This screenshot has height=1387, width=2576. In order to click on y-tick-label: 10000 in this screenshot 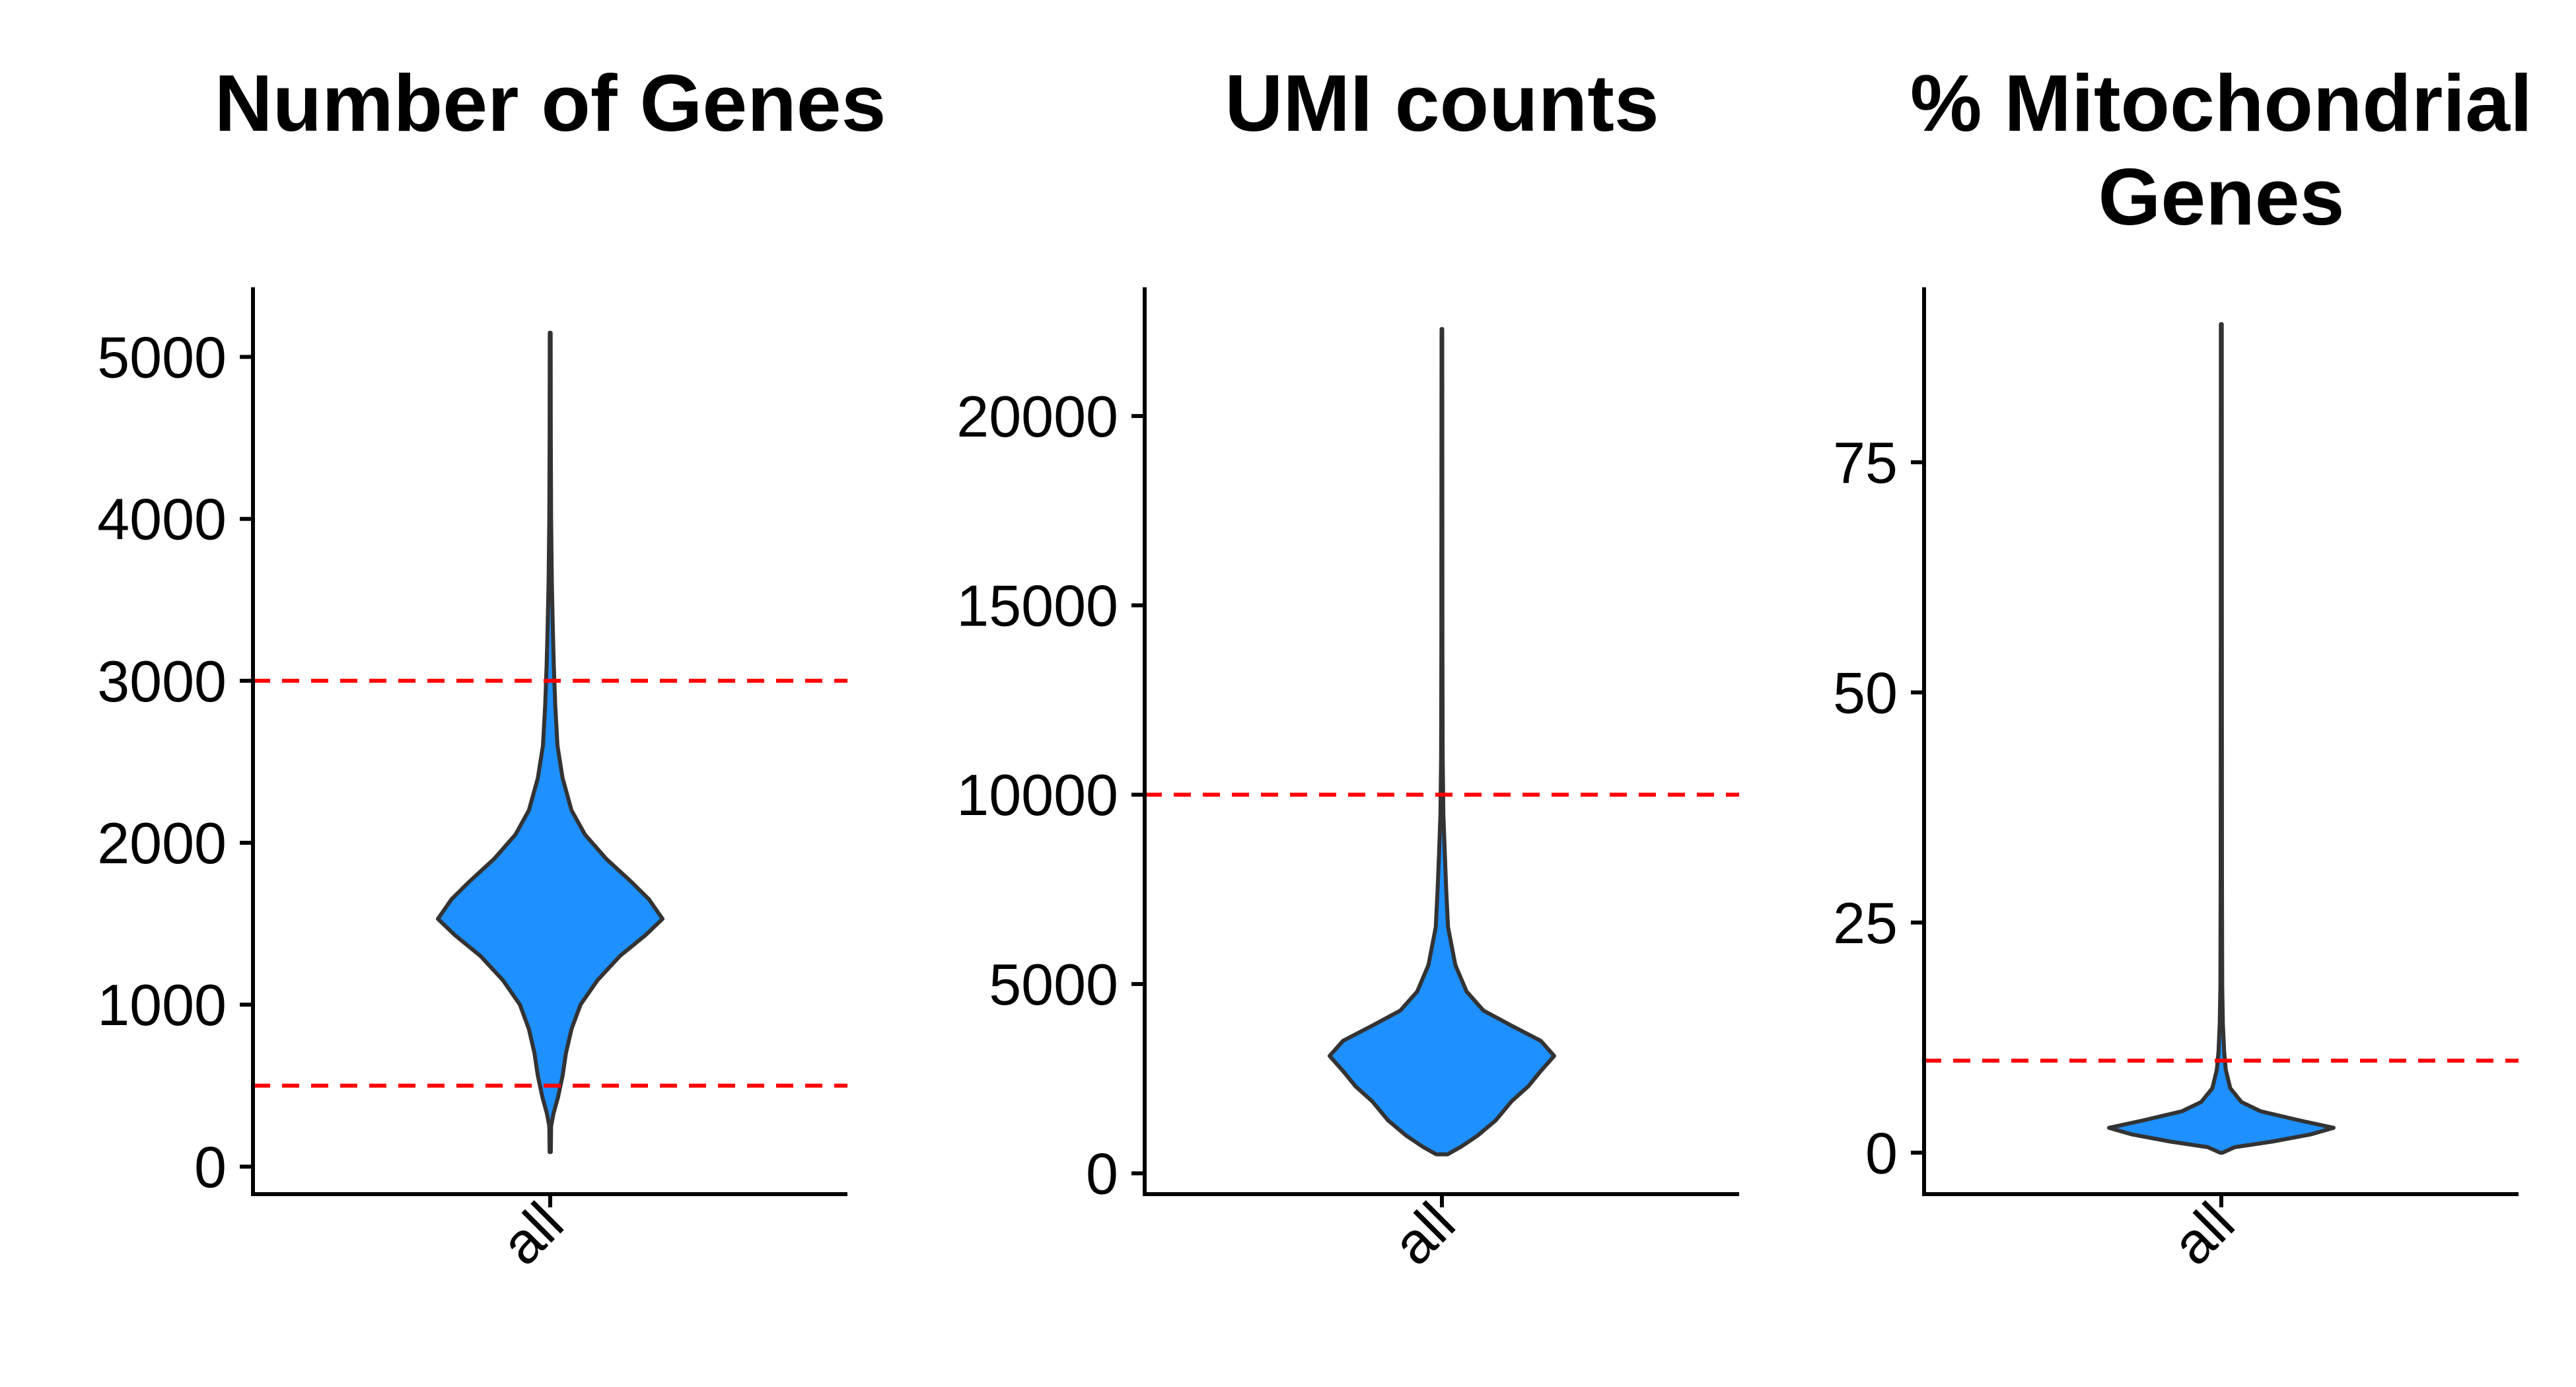, I will do `click(1037, 795)`.